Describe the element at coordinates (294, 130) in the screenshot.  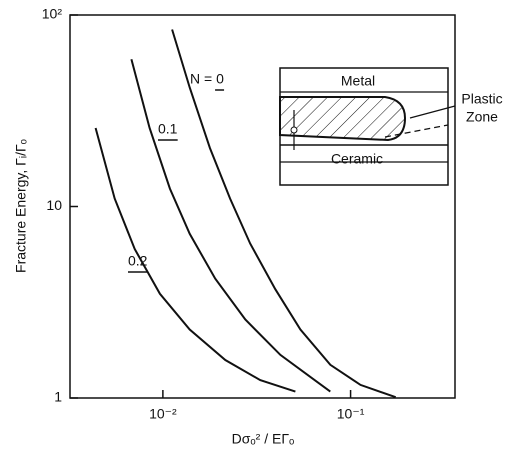
I see `crack-tip` at that location.